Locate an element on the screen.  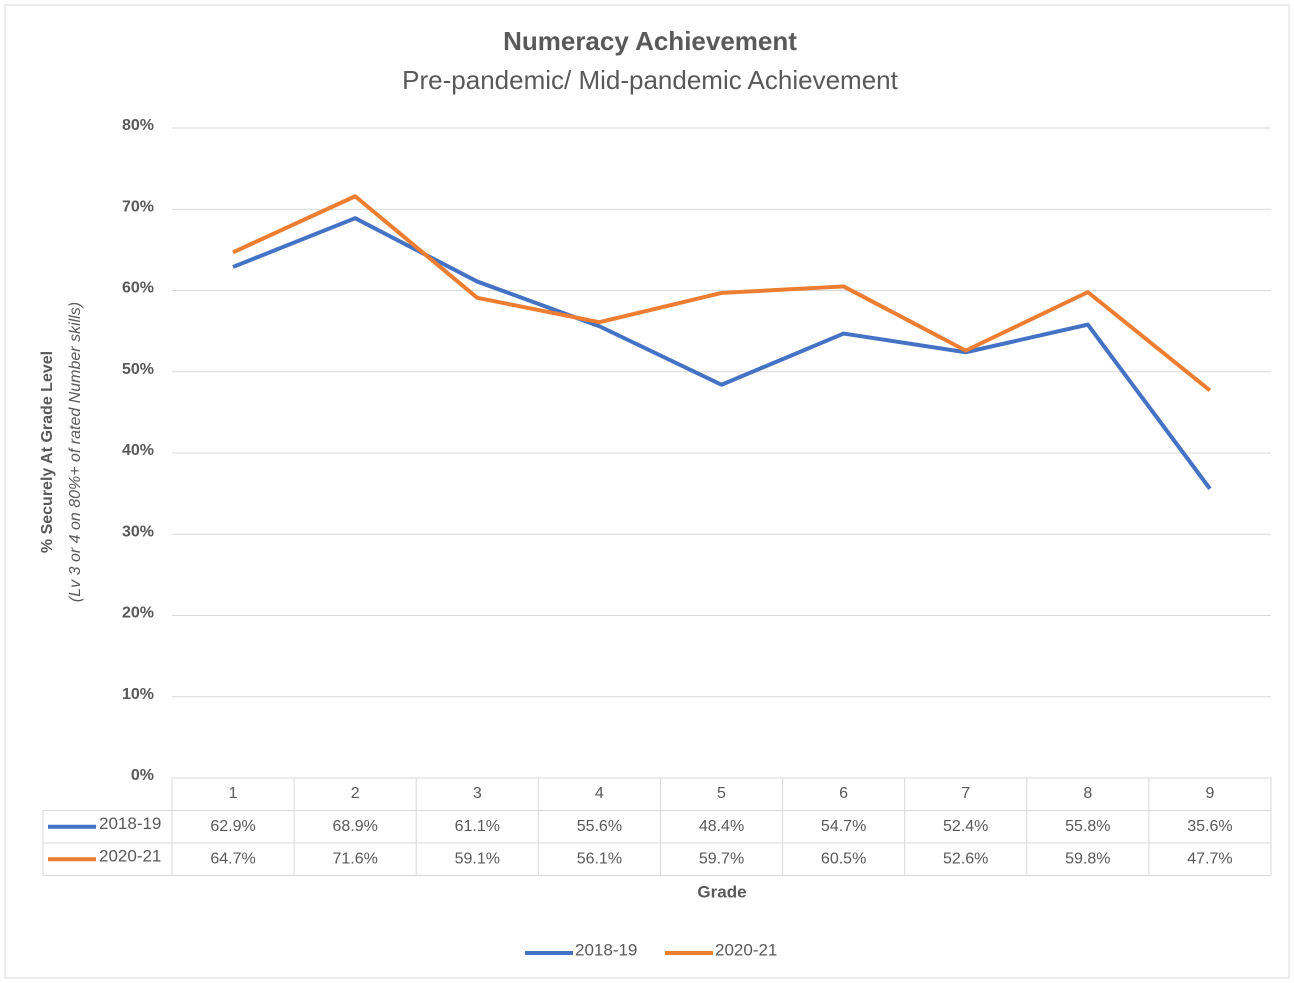
y-tick-label: 40% is located at coordinates (138, 450).